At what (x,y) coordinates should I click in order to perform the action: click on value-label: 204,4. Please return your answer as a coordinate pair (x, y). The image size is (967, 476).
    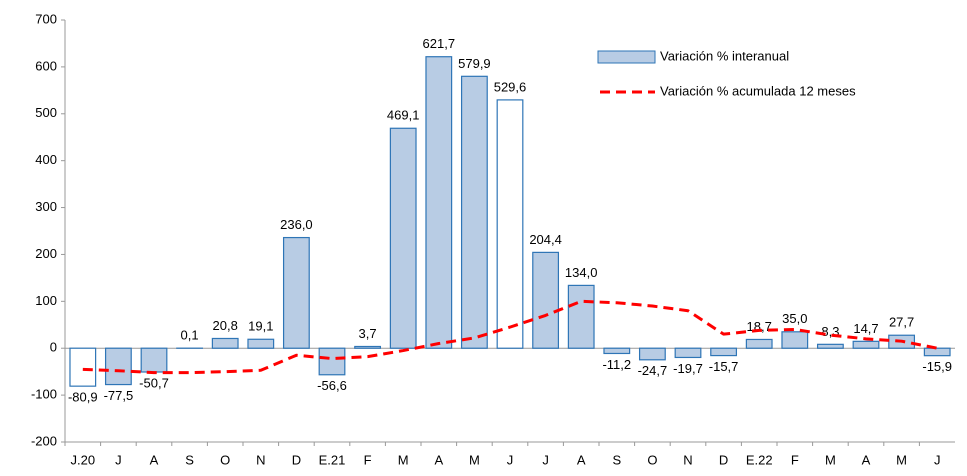
    Looking at the image, I should click on (545, 239).